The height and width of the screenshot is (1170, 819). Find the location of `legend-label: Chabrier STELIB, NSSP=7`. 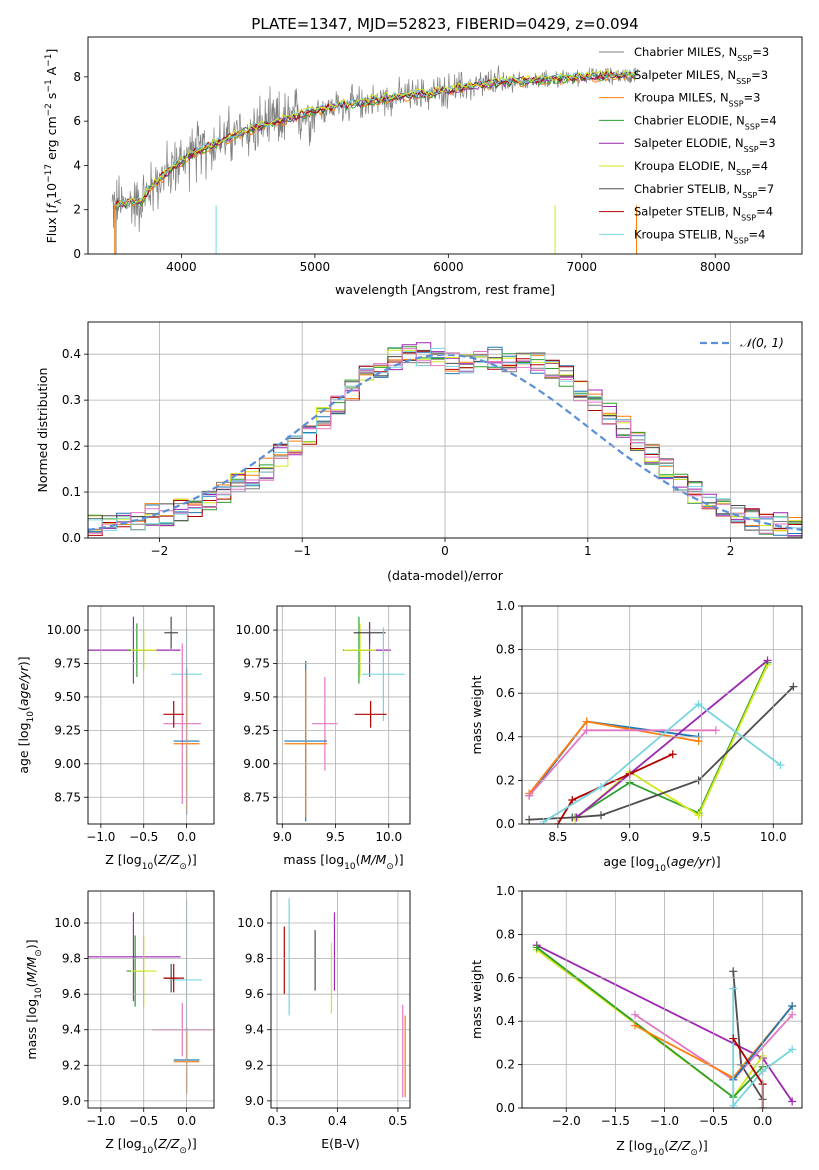

legend-label: Chabrier STELIB, NSSP=7 is located at coordinates (704, 191).